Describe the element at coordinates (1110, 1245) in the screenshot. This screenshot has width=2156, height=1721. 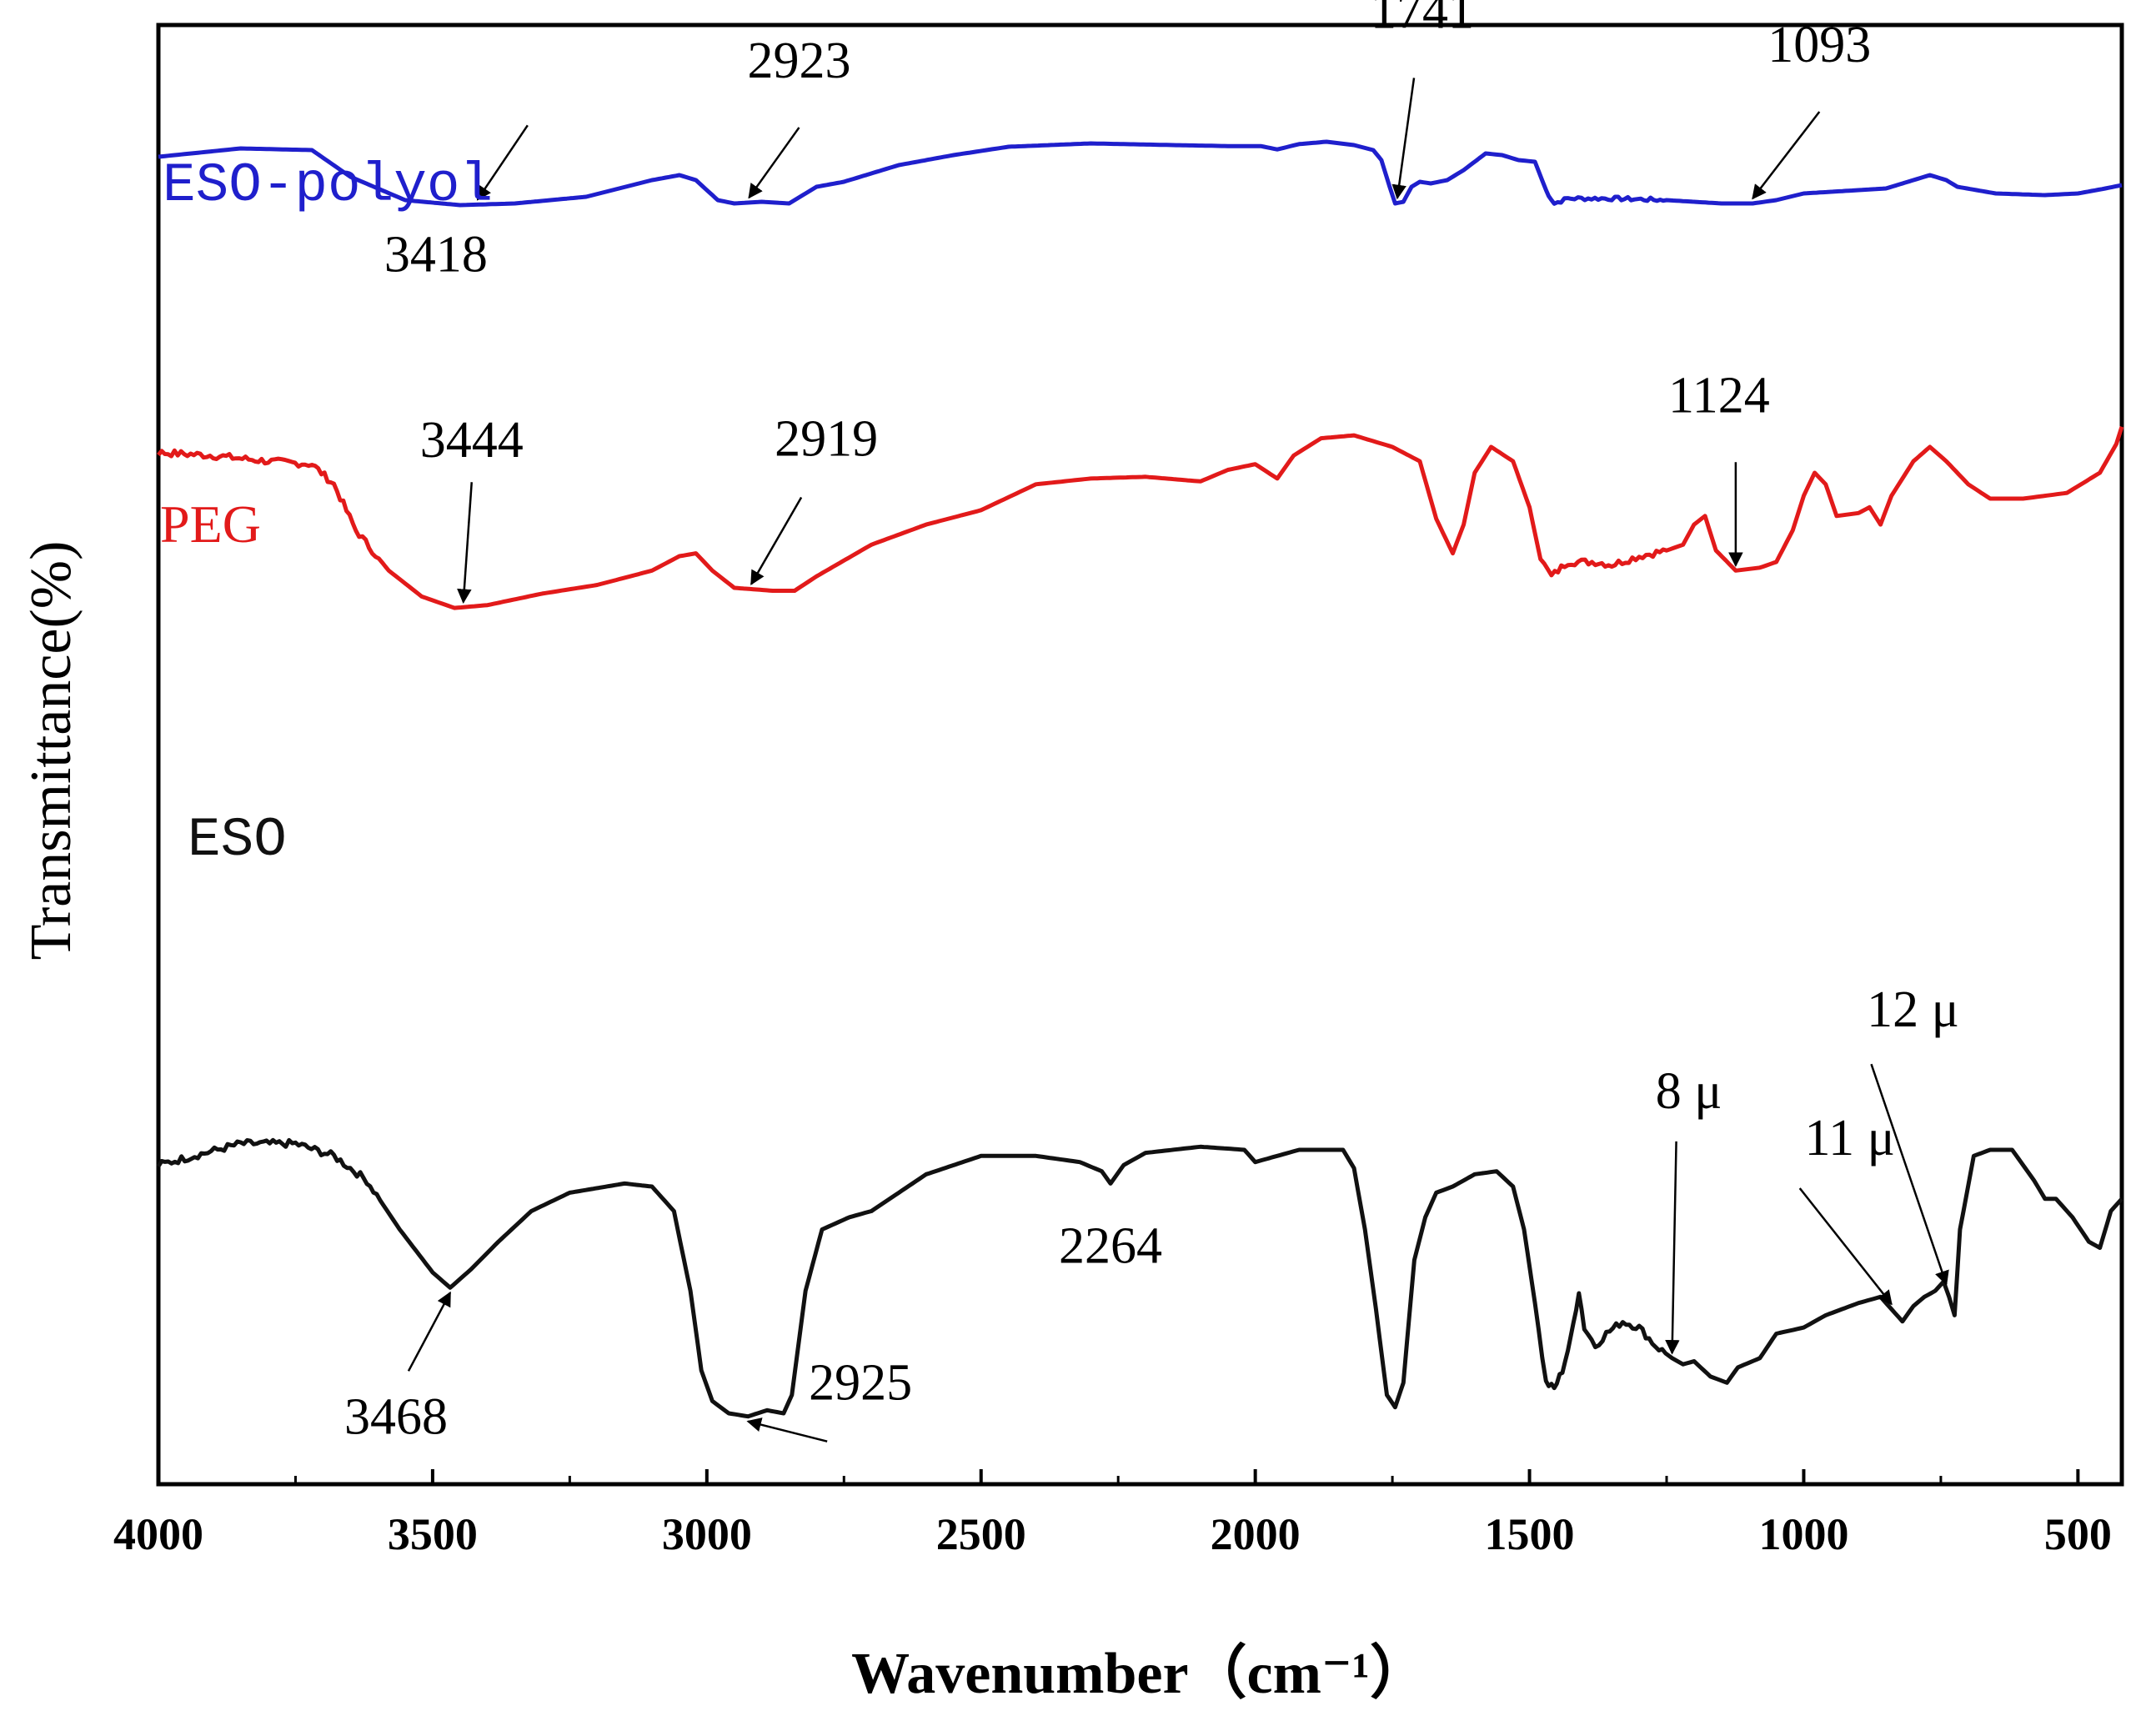
I see `peak-label: 2264` at that location.